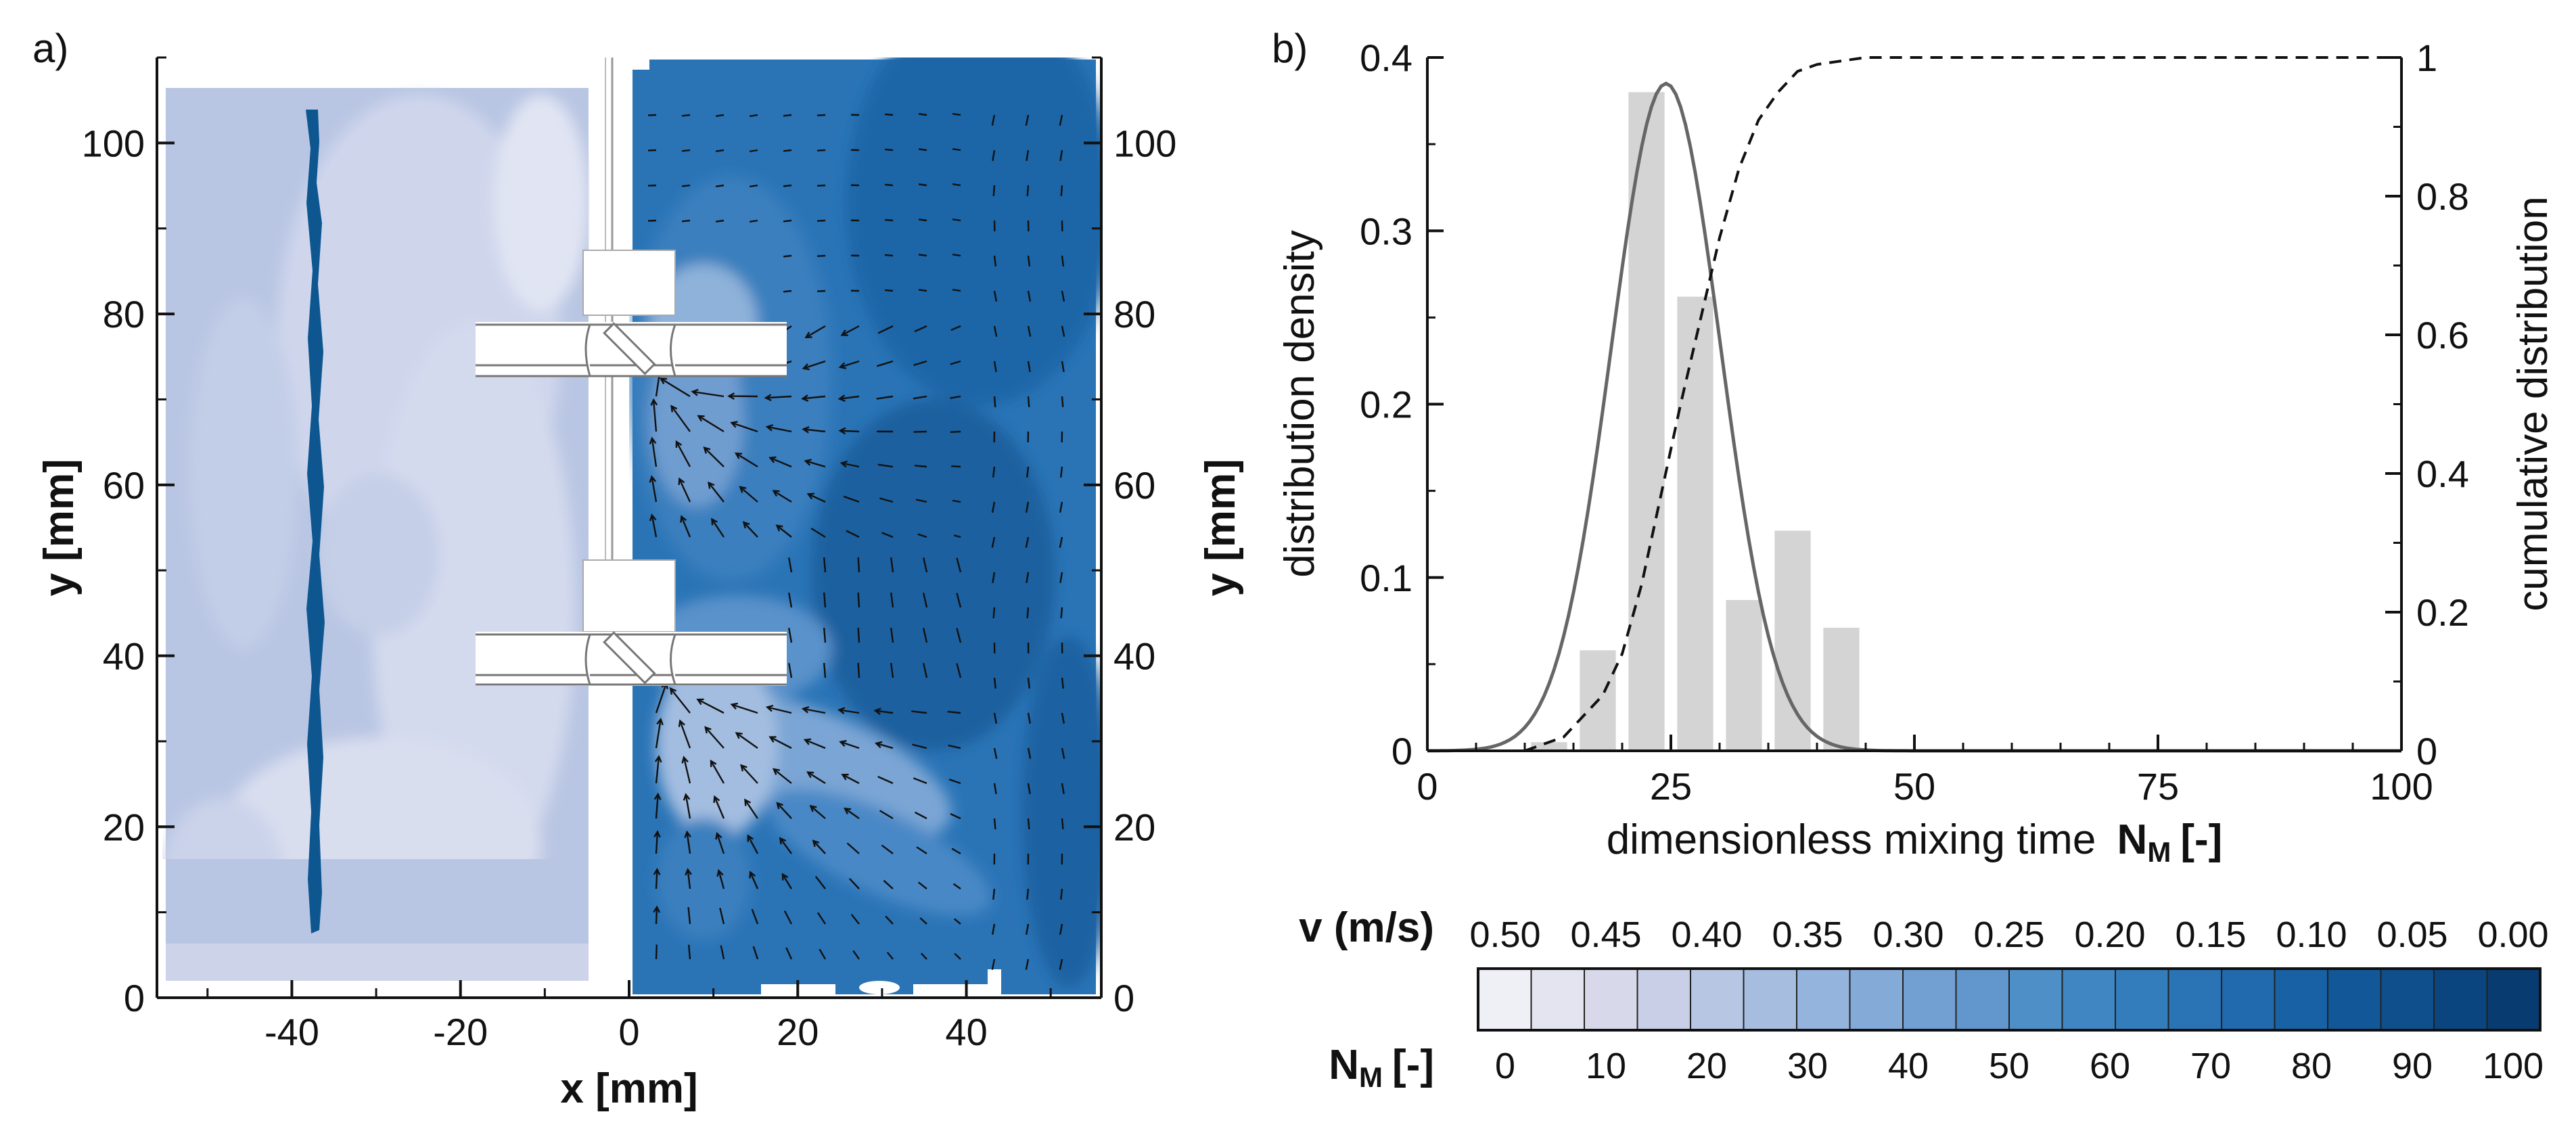  What do you see at coordinates (798, 1032) in the screenshot?
I see `panel-a-xtick-label: 20` at bounding box center [798, 1032].